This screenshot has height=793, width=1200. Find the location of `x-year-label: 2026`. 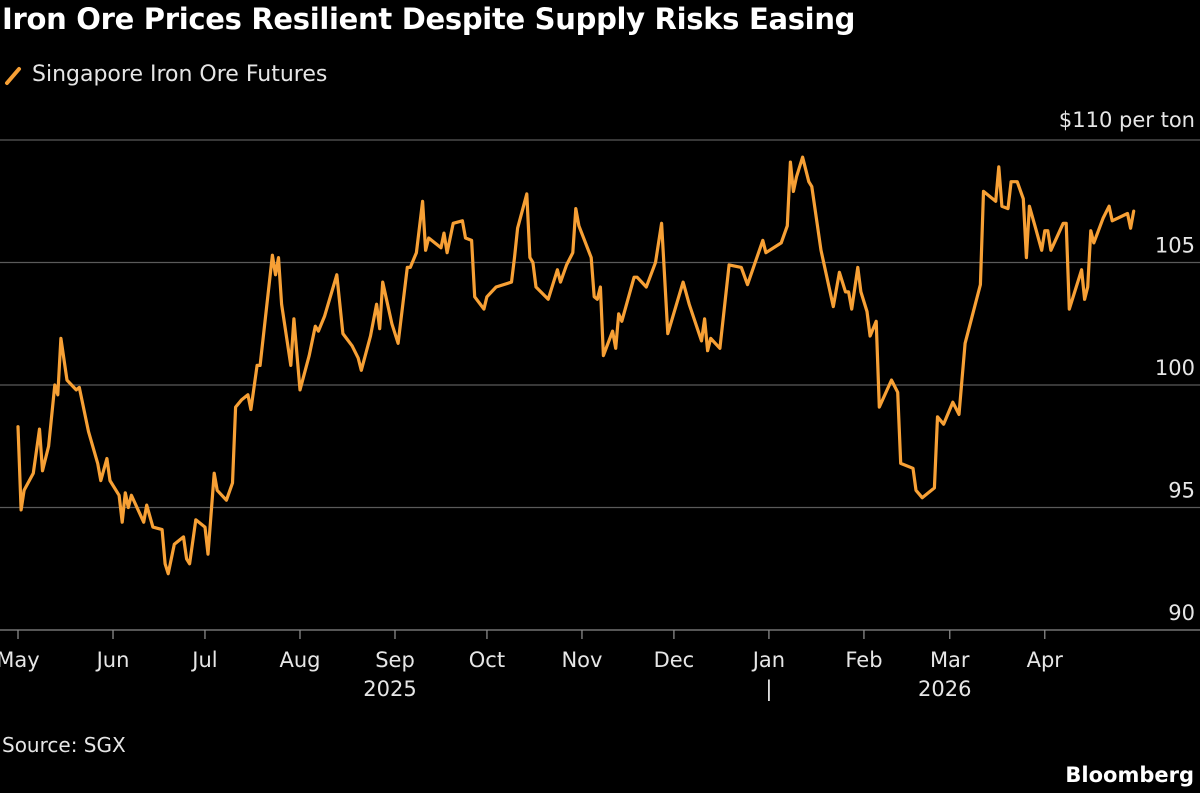

x-year-label: 2026 is located at coordinates (944, 689).